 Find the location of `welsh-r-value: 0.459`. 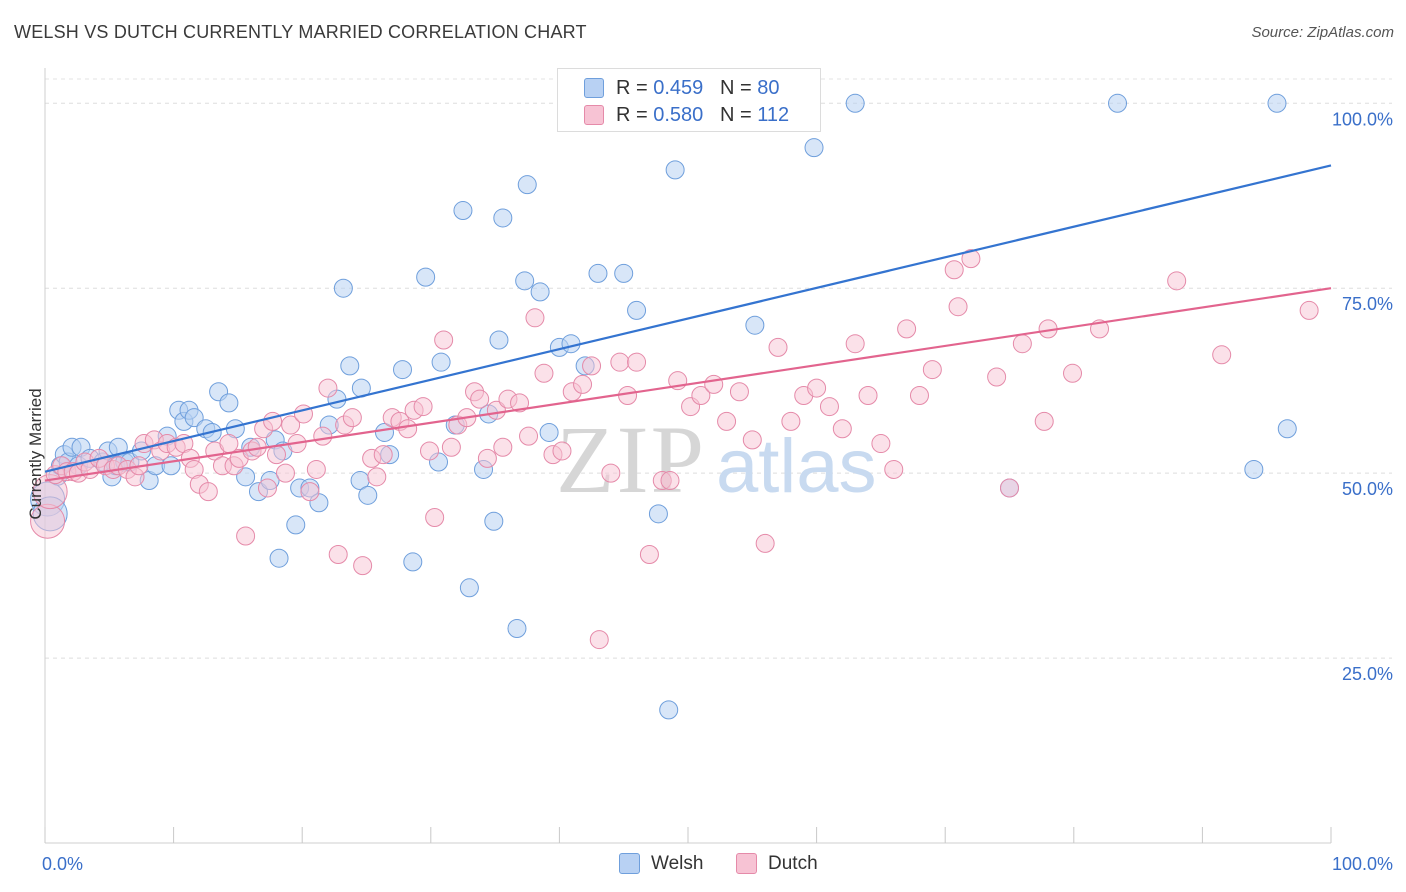

welsh-r-value: 0.459 is located at coordinates (678, 88).